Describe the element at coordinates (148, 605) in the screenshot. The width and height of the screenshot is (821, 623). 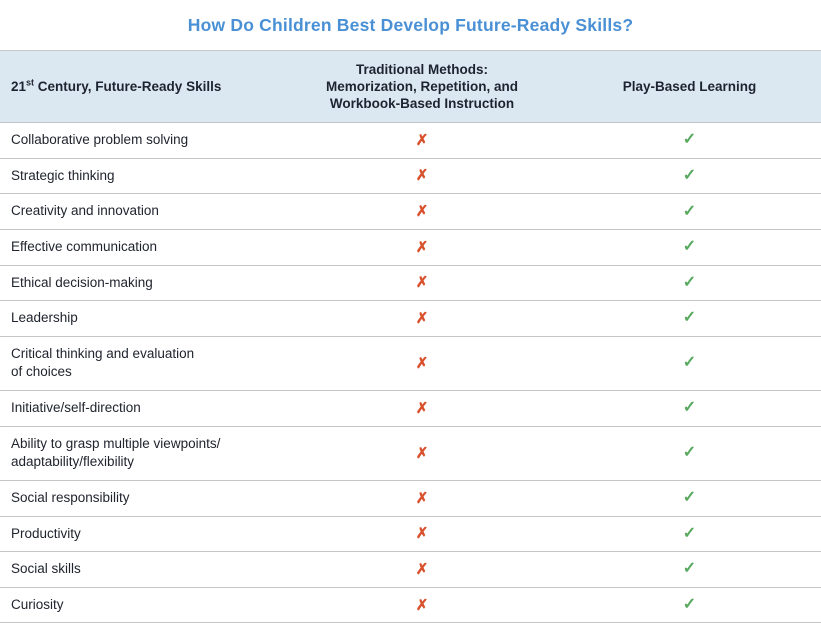
I see `skill-label: Curiosity` at that location.